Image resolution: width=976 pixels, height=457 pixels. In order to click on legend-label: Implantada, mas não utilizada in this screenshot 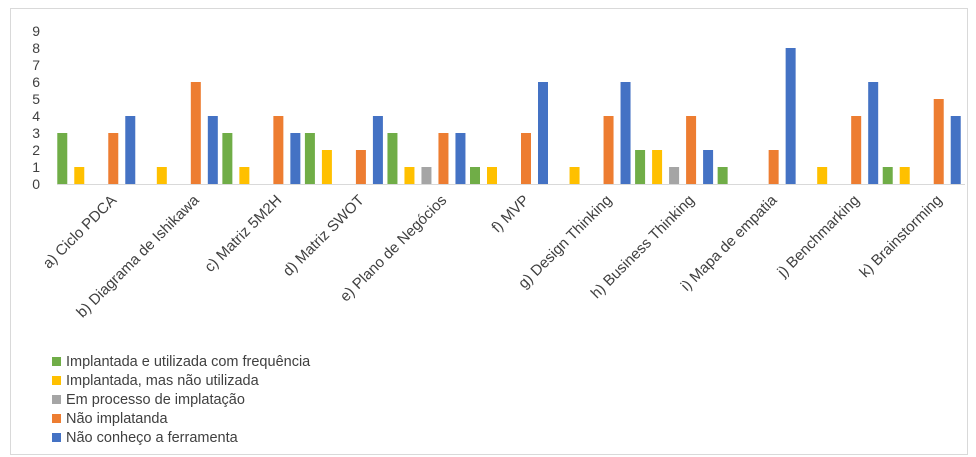, I will do `click(162, 380)`.